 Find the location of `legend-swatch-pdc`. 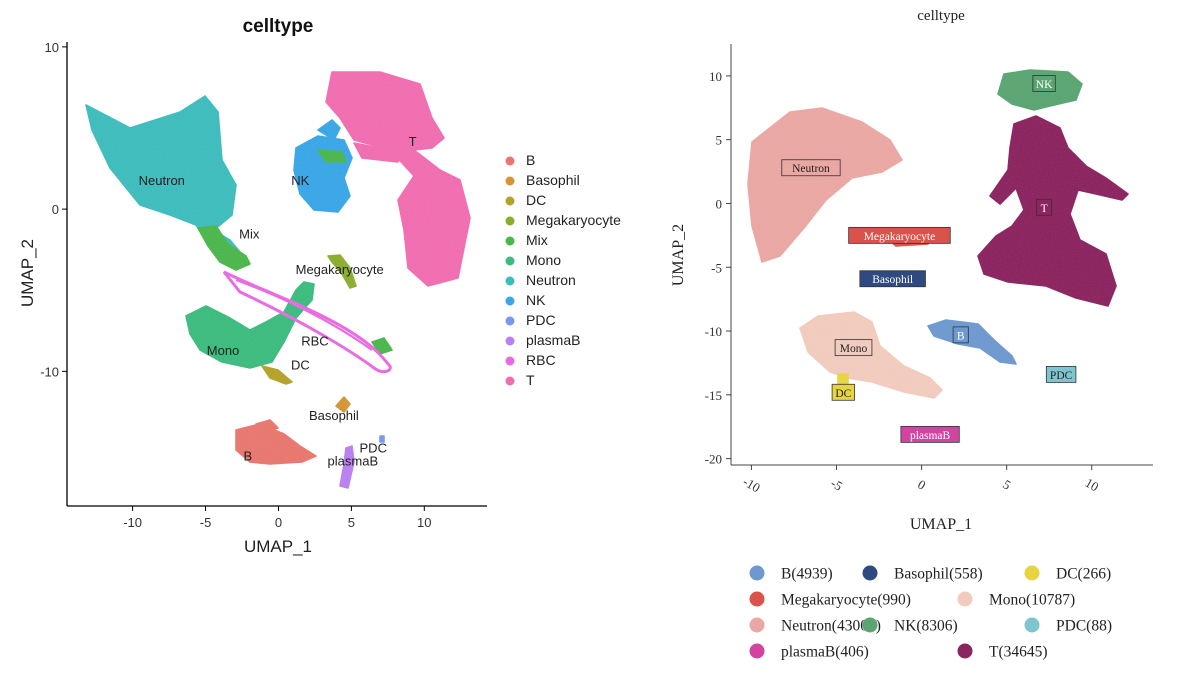

legend-swatch-pdc is located at coordinates (1032, 625).